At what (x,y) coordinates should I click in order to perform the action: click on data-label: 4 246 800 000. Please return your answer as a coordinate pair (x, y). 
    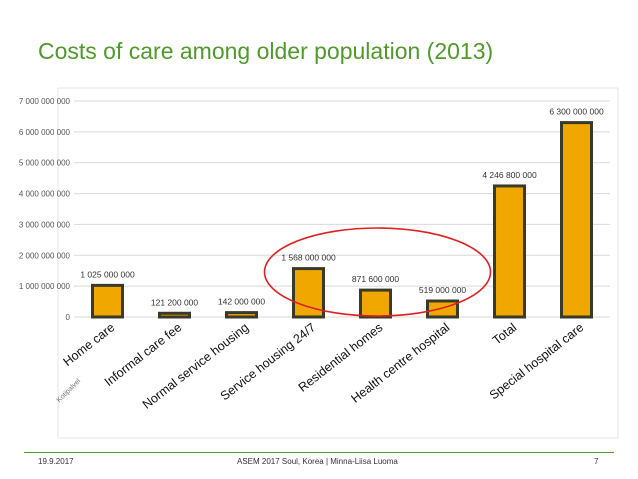
    Looking at the image, I should click on (509, 175).